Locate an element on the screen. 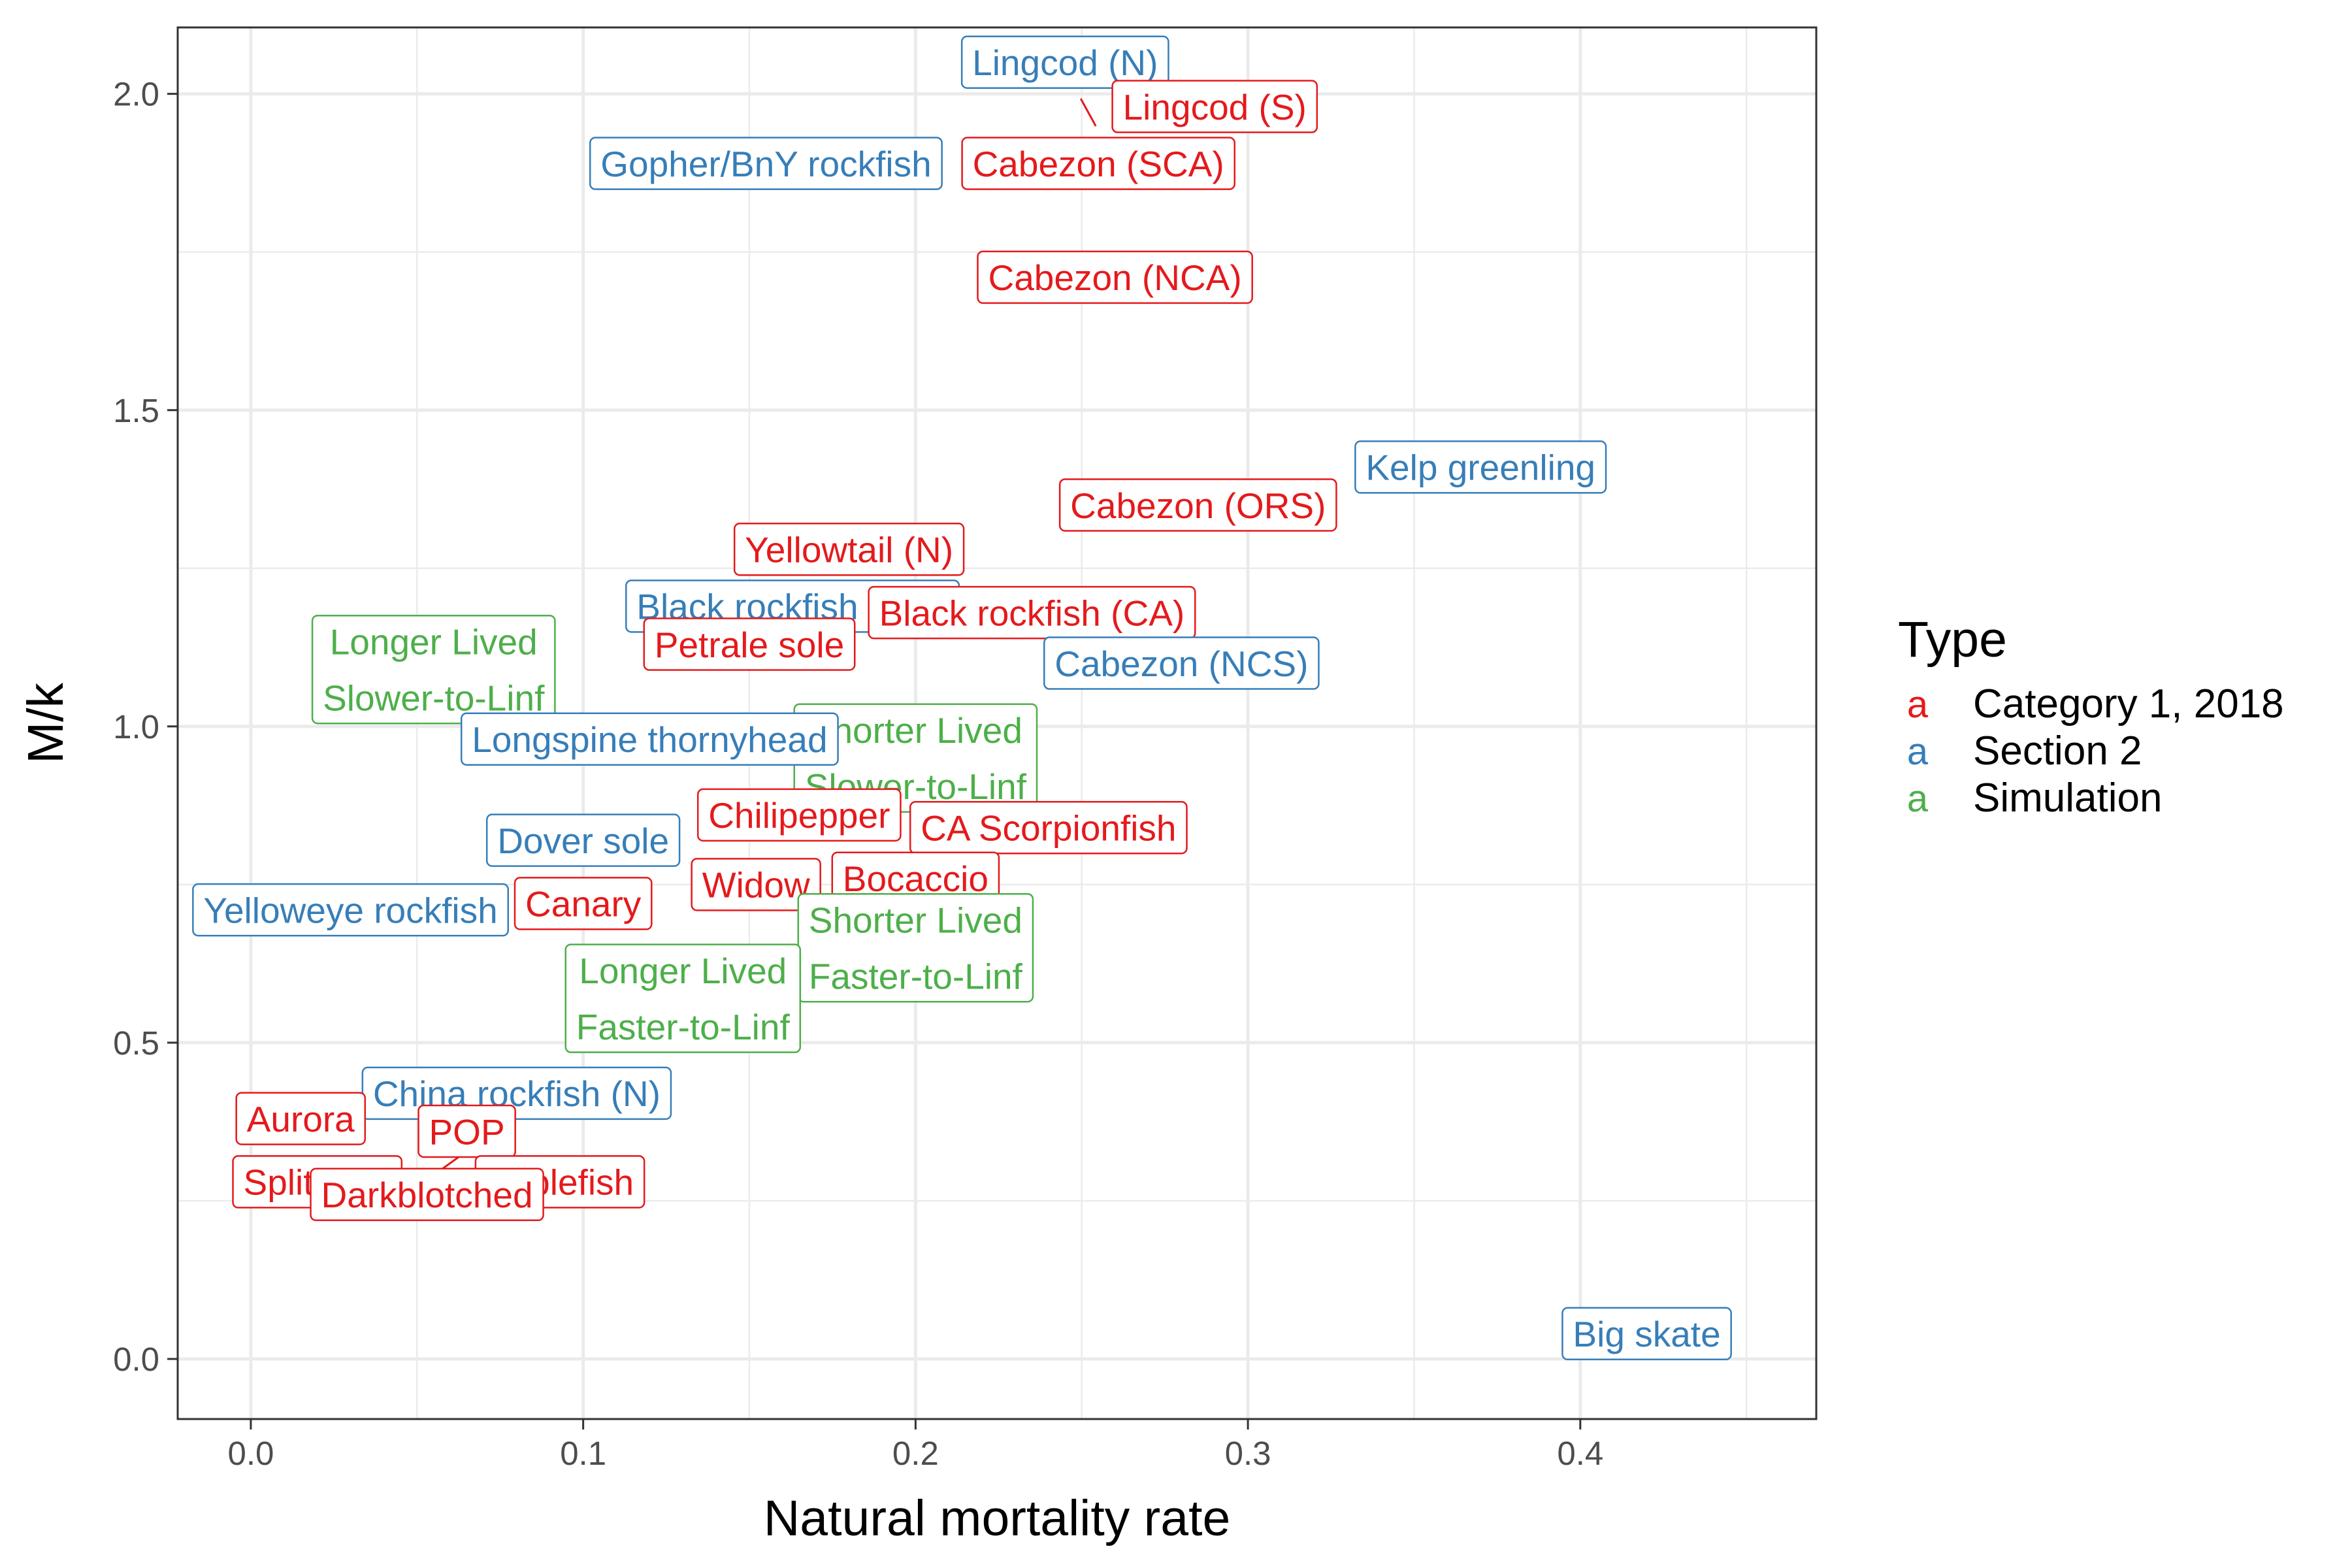 The height and width of the screenshot is (1568, 2352). point-label: Longer Lived Faster-to-Linf is located at coordinates (683, 998).